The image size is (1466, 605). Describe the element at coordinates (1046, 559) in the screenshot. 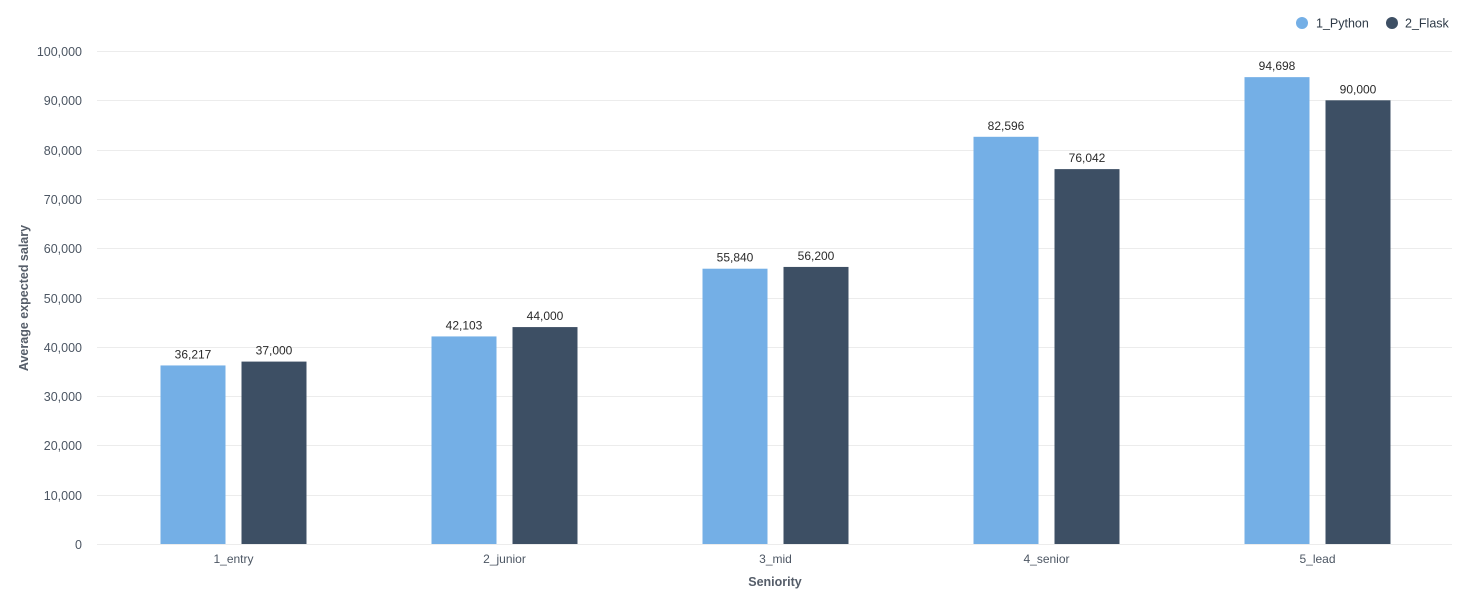

I see `x-tick-label: 4_senior` at that location.